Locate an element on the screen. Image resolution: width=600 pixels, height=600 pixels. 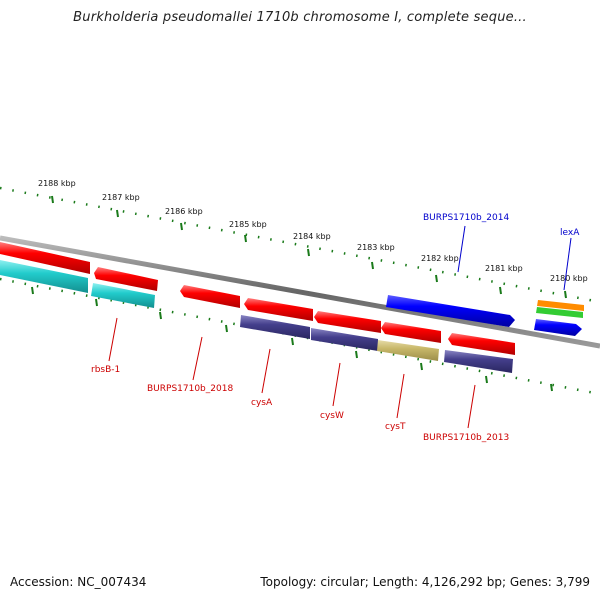
connector-lexA is located at coordinates (567, 264).